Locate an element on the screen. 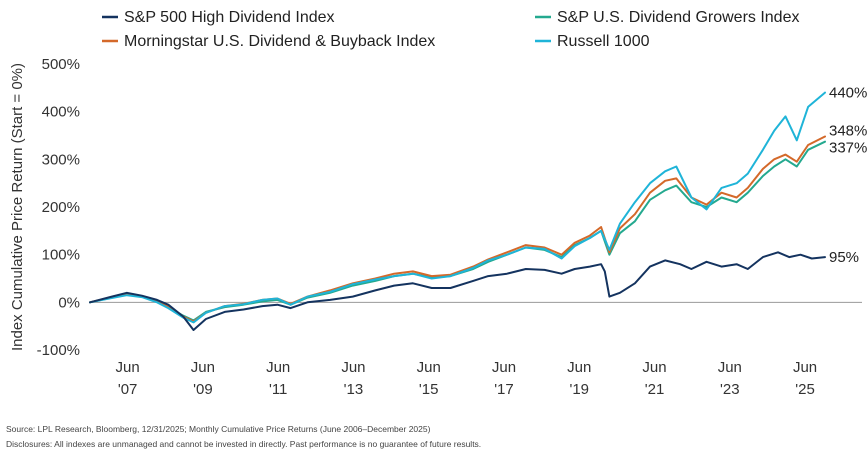  legend-entry: S&P 500 High Dividend Index is located at coordinates (229, 17).